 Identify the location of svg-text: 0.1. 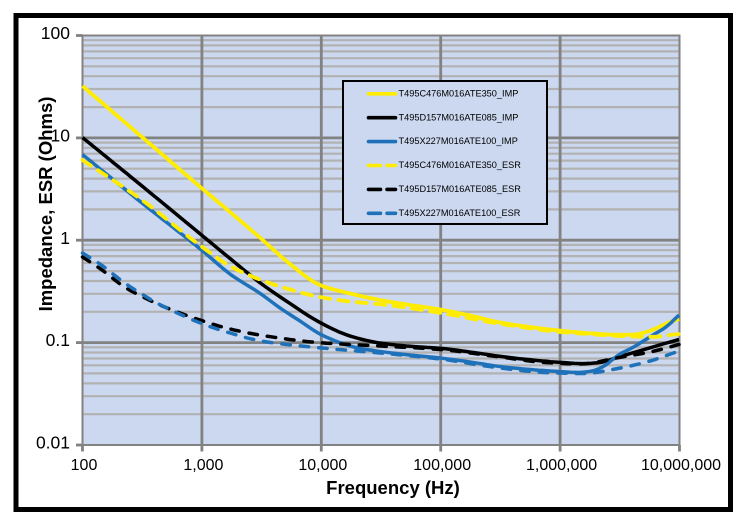
(58, 340).